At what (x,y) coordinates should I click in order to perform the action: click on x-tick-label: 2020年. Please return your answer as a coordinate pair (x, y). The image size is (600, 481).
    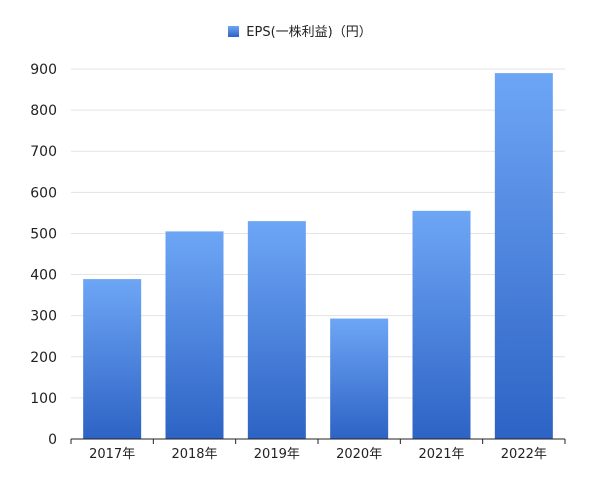
    Looking at the image, I should click on (359, 454).